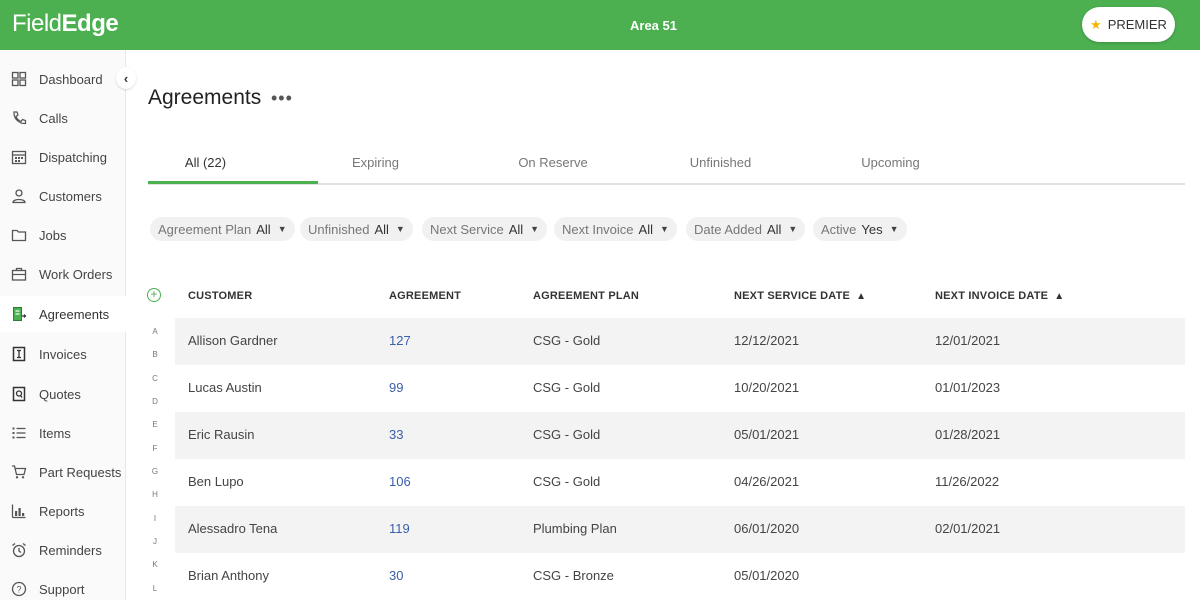 This screenshot has width=1200, height=600. I want to click on table-row: Brian Anthony 30 CSG - Bronze 05/01/2020, so click(680, 576).